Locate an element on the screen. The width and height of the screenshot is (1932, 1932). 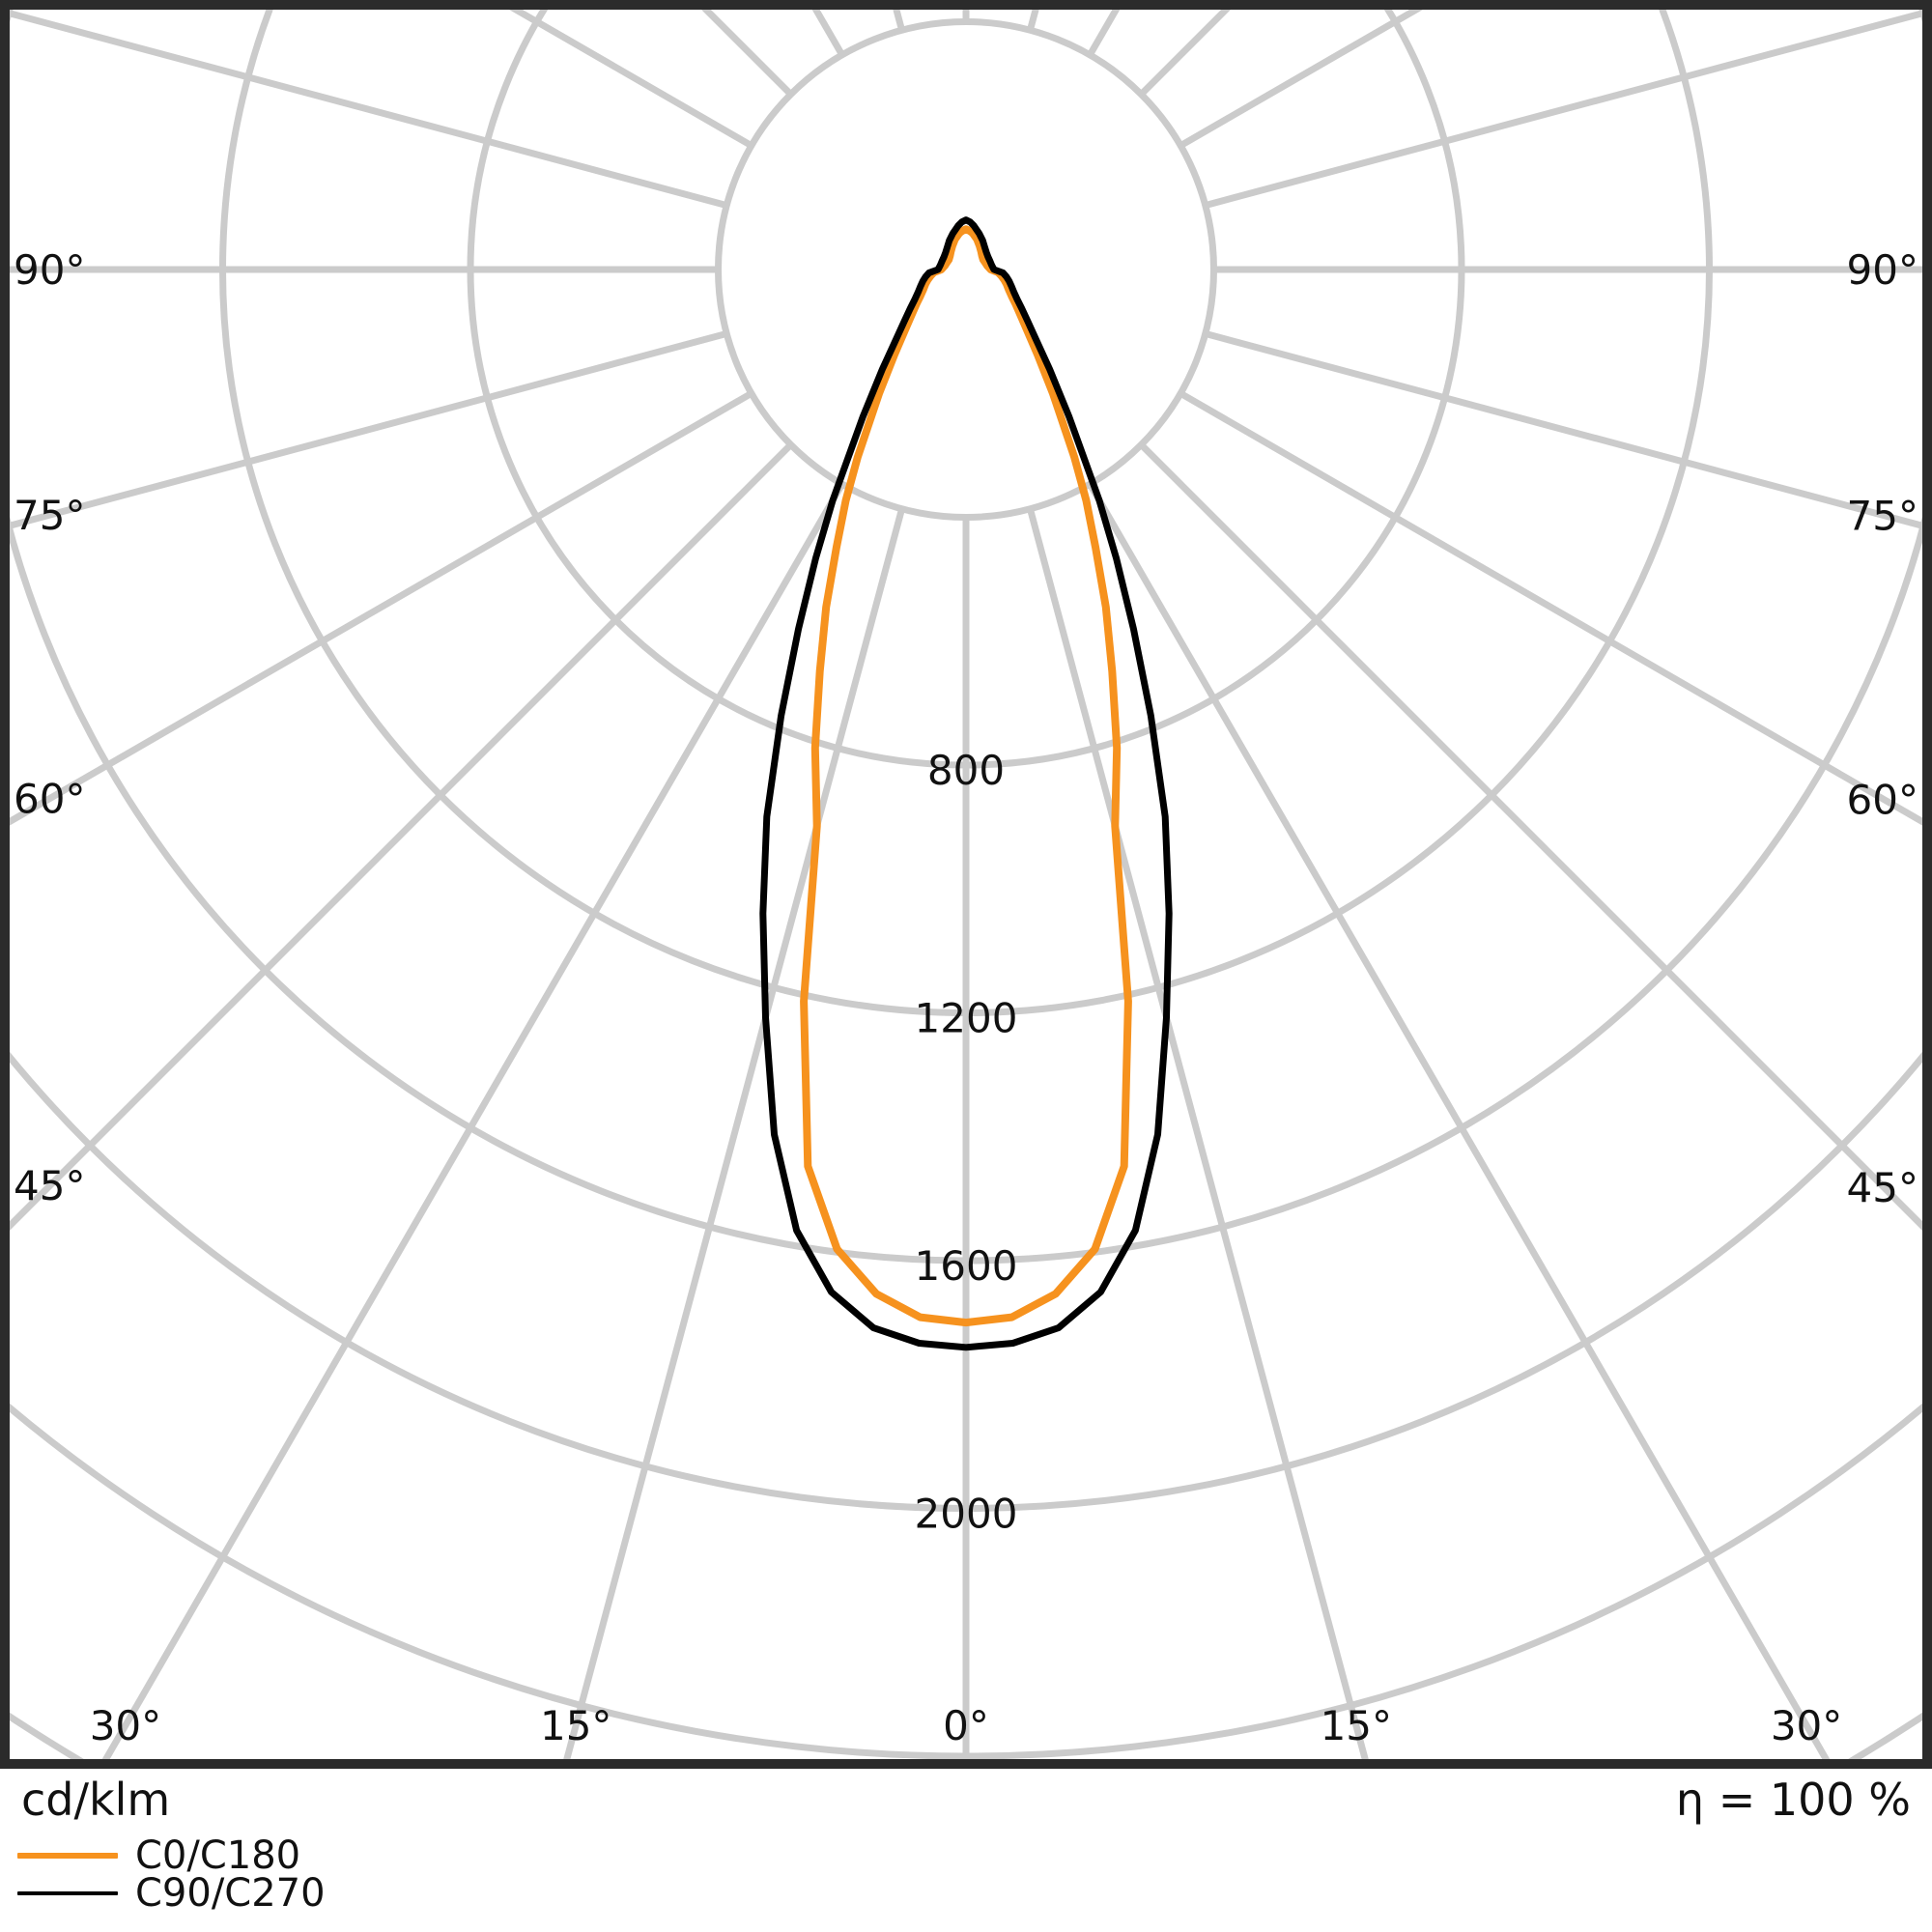
angle-label-bottom: 0° is located at coordinates (966, 1725).